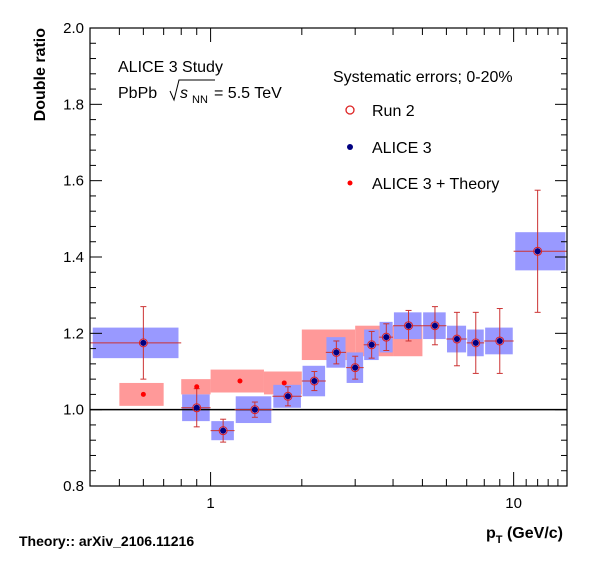  What do you see at coordinates (184, 93) in the screenshot?
I see `sqrt-variable: s` at bounding box center [184, 93].